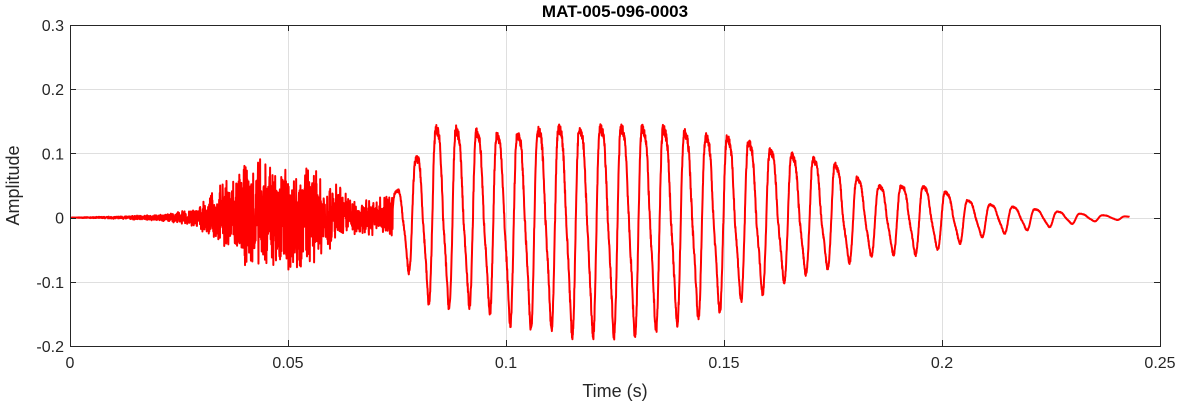 This screenshot has width=1182, height=404. What do you see at coordinates (50, 347) in the screenshot?
I see `y-tick-label: -0.2` at bounding box center [50, 347].